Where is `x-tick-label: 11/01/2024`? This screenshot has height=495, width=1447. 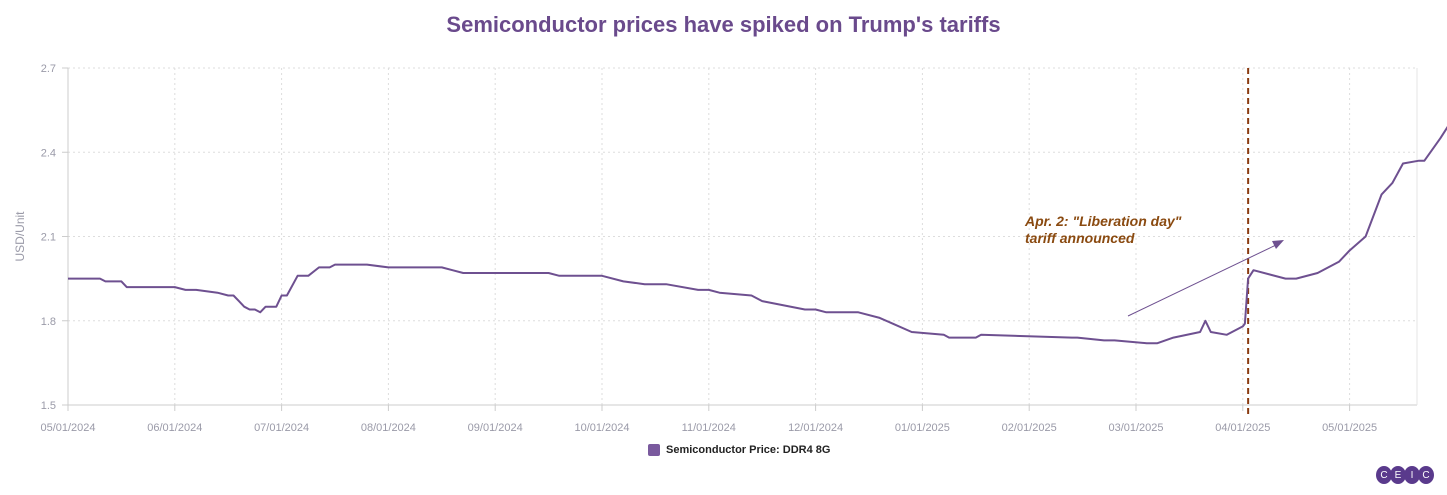 x-tick-label: 11/01/2024 is located at coordinates (709, 428).